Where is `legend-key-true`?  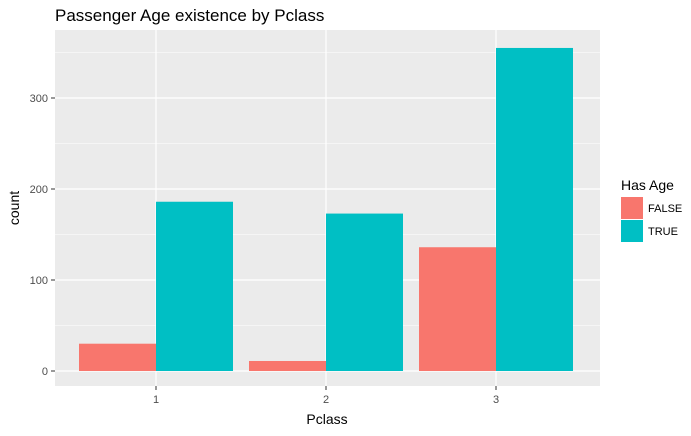 legend-key-true is located at coordinates (632, 231).